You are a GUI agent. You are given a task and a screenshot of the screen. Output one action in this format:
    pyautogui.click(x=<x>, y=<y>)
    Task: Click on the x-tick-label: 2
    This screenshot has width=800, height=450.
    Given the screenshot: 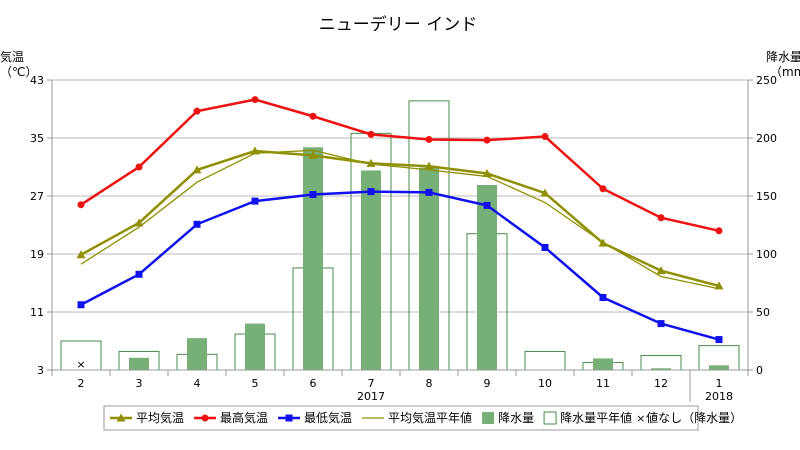 What is the action you would take?
    pyautogui.click(x=81, y=383)
    